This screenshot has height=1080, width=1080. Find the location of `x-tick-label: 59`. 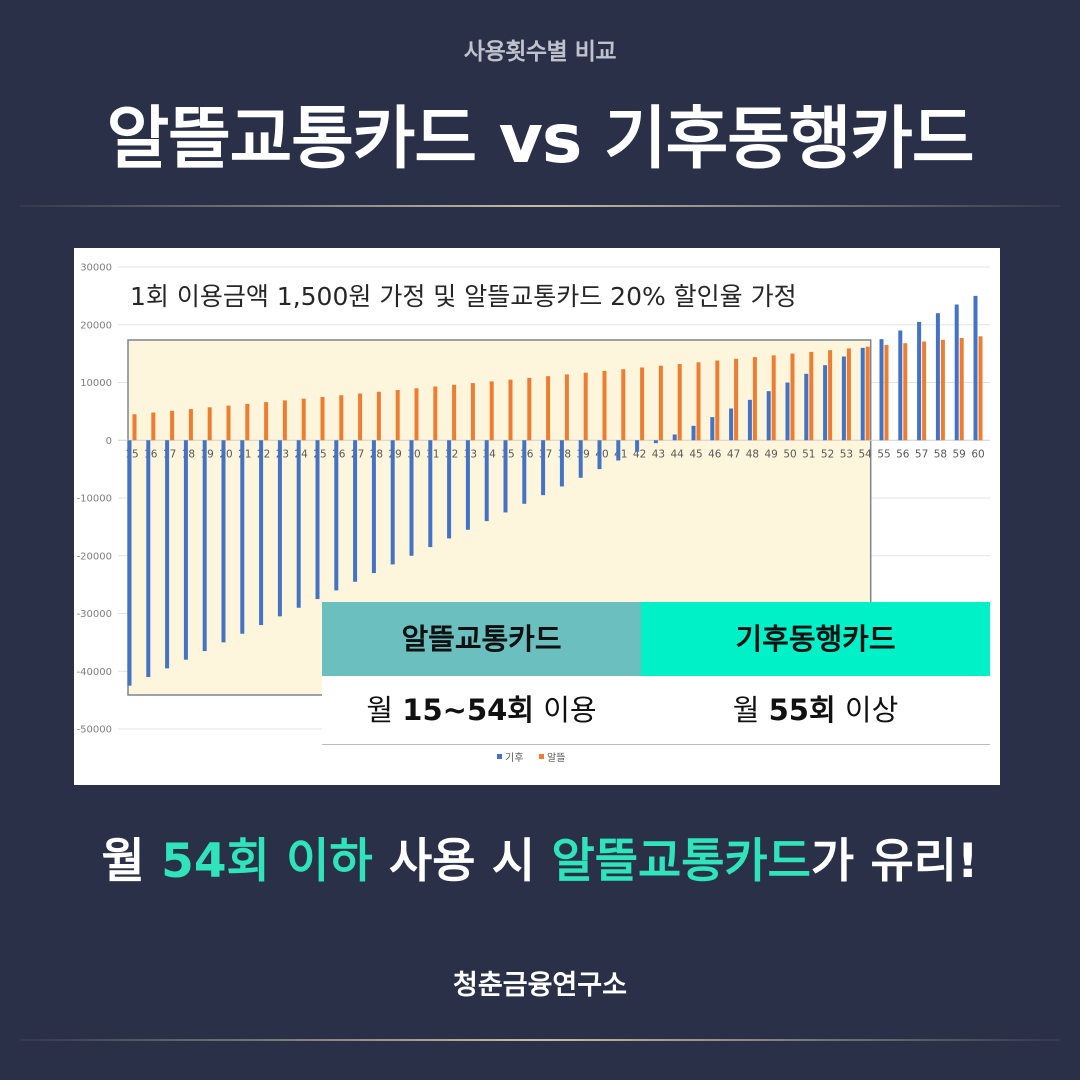

x-tick-label: 59 is located at coordinates (959, 454).